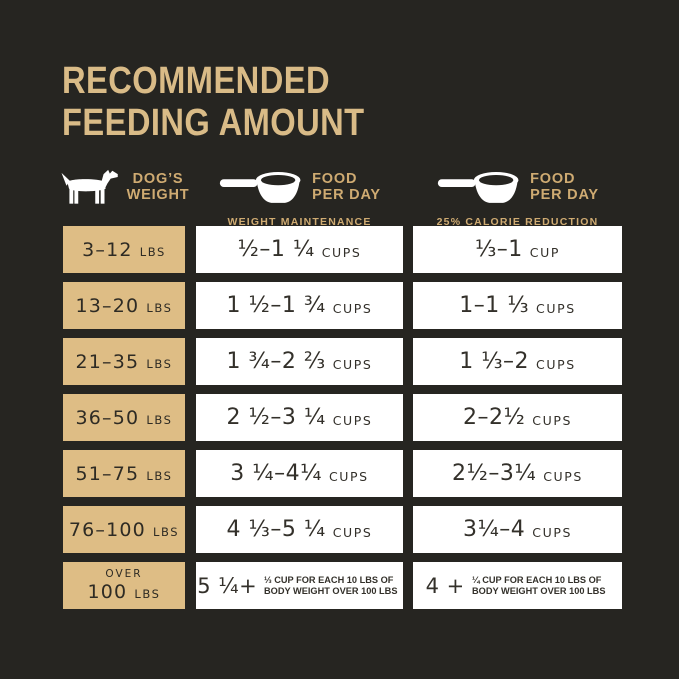 This screenshot has width=679, height=679. Describe the element at coordinates (89, 187) in the screenshot. I see `dog-icon` at that location.